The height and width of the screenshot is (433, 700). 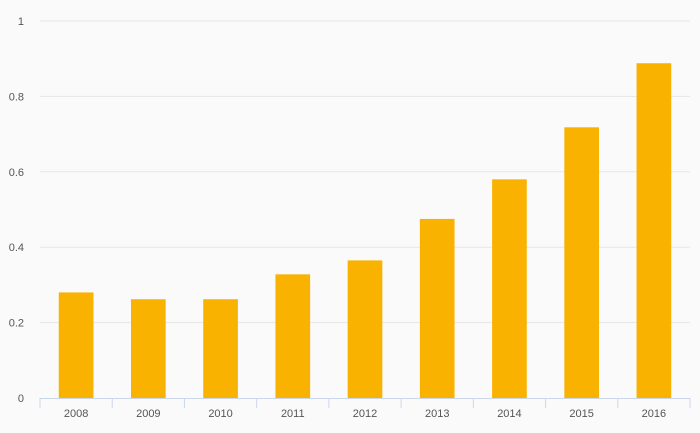 What do you see at coordinates (654, 230) in the screenshot?
I see `bar-2016` at bounding box center [654, 230].